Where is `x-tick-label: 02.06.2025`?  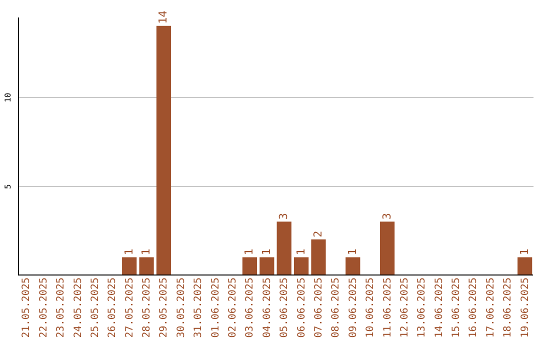 x-tick-label: 02.06.2025 is located at coordinates (233, 308).